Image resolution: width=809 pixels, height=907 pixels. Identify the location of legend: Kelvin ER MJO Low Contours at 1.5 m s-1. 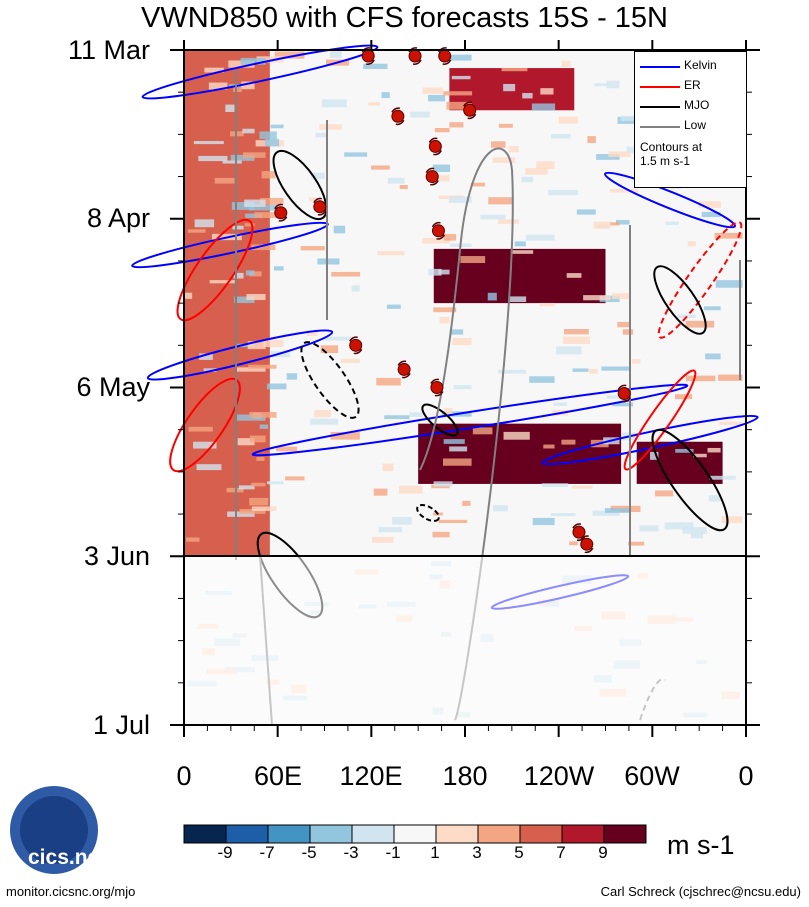
(690, 119).